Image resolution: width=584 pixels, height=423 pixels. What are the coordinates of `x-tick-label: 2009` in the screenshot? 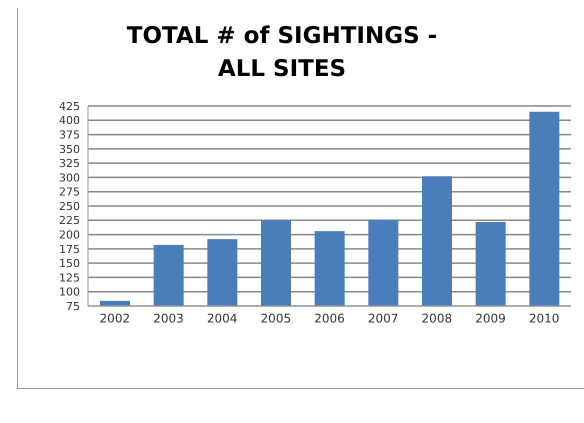 It's located at (490, 319).